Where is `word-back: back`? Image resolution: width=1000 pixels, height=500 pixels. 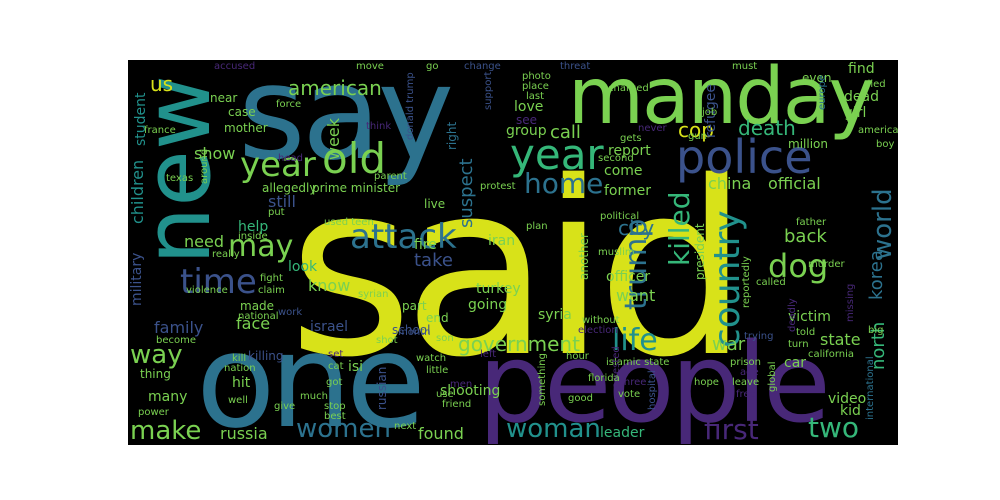
word-back: back is located at coordinates (805, 236).